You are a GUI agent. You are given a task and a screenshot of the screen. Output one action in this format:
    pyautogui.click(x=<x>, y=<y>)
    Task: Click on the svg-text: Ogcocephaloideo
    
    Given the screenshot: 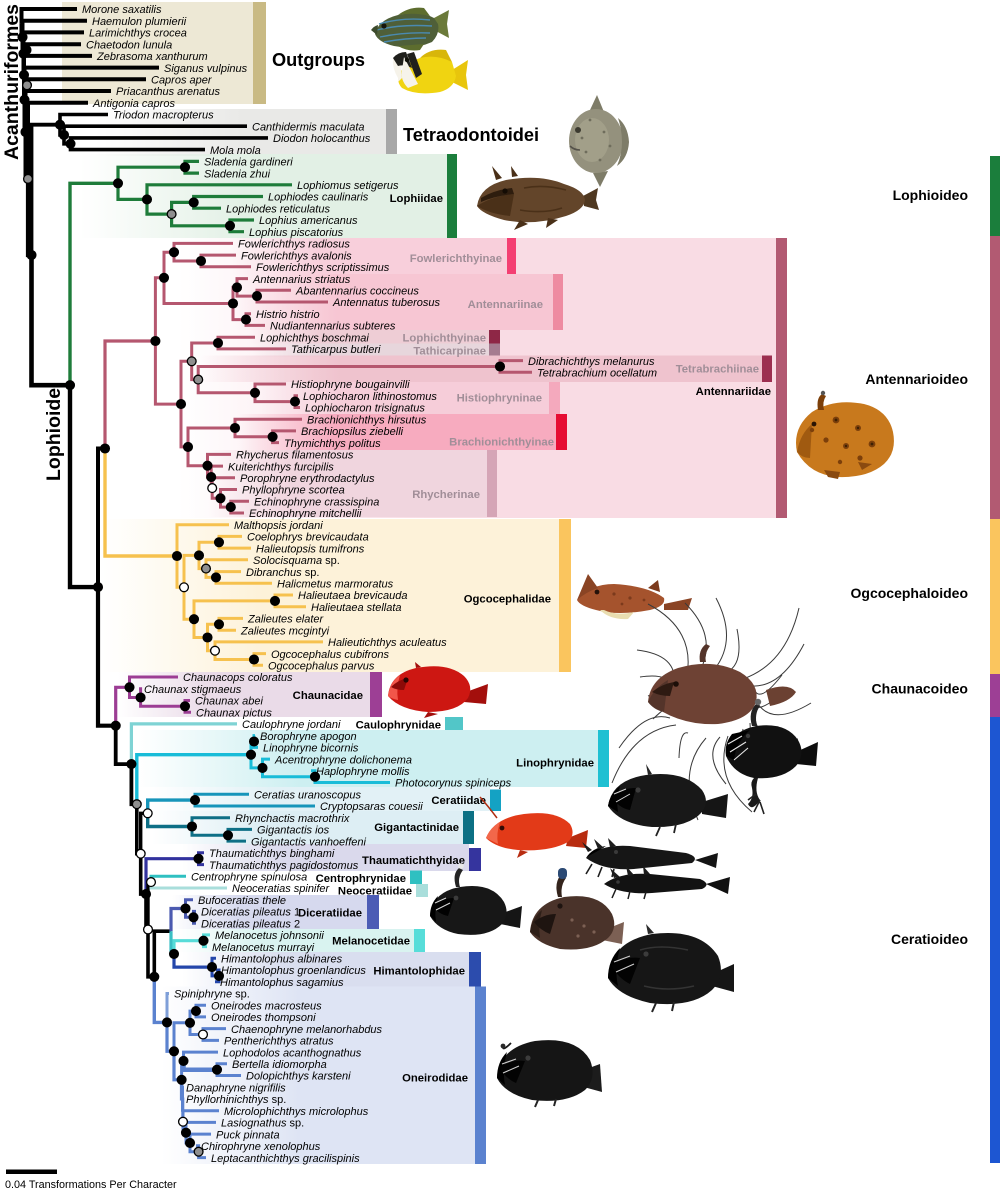 What is the action you would take?
    pyautogui.click(x=909, y=593)
    